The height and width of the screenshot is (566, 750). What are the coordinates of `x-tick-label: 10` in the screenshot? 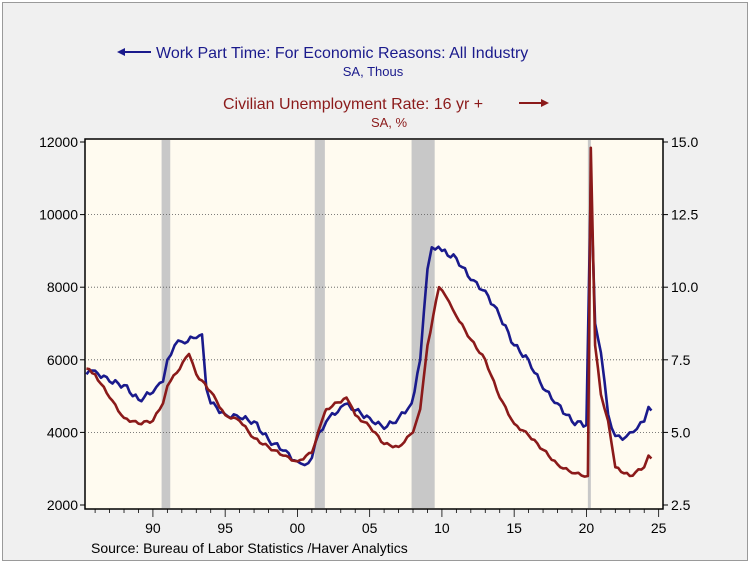 It's located at (442, 528).